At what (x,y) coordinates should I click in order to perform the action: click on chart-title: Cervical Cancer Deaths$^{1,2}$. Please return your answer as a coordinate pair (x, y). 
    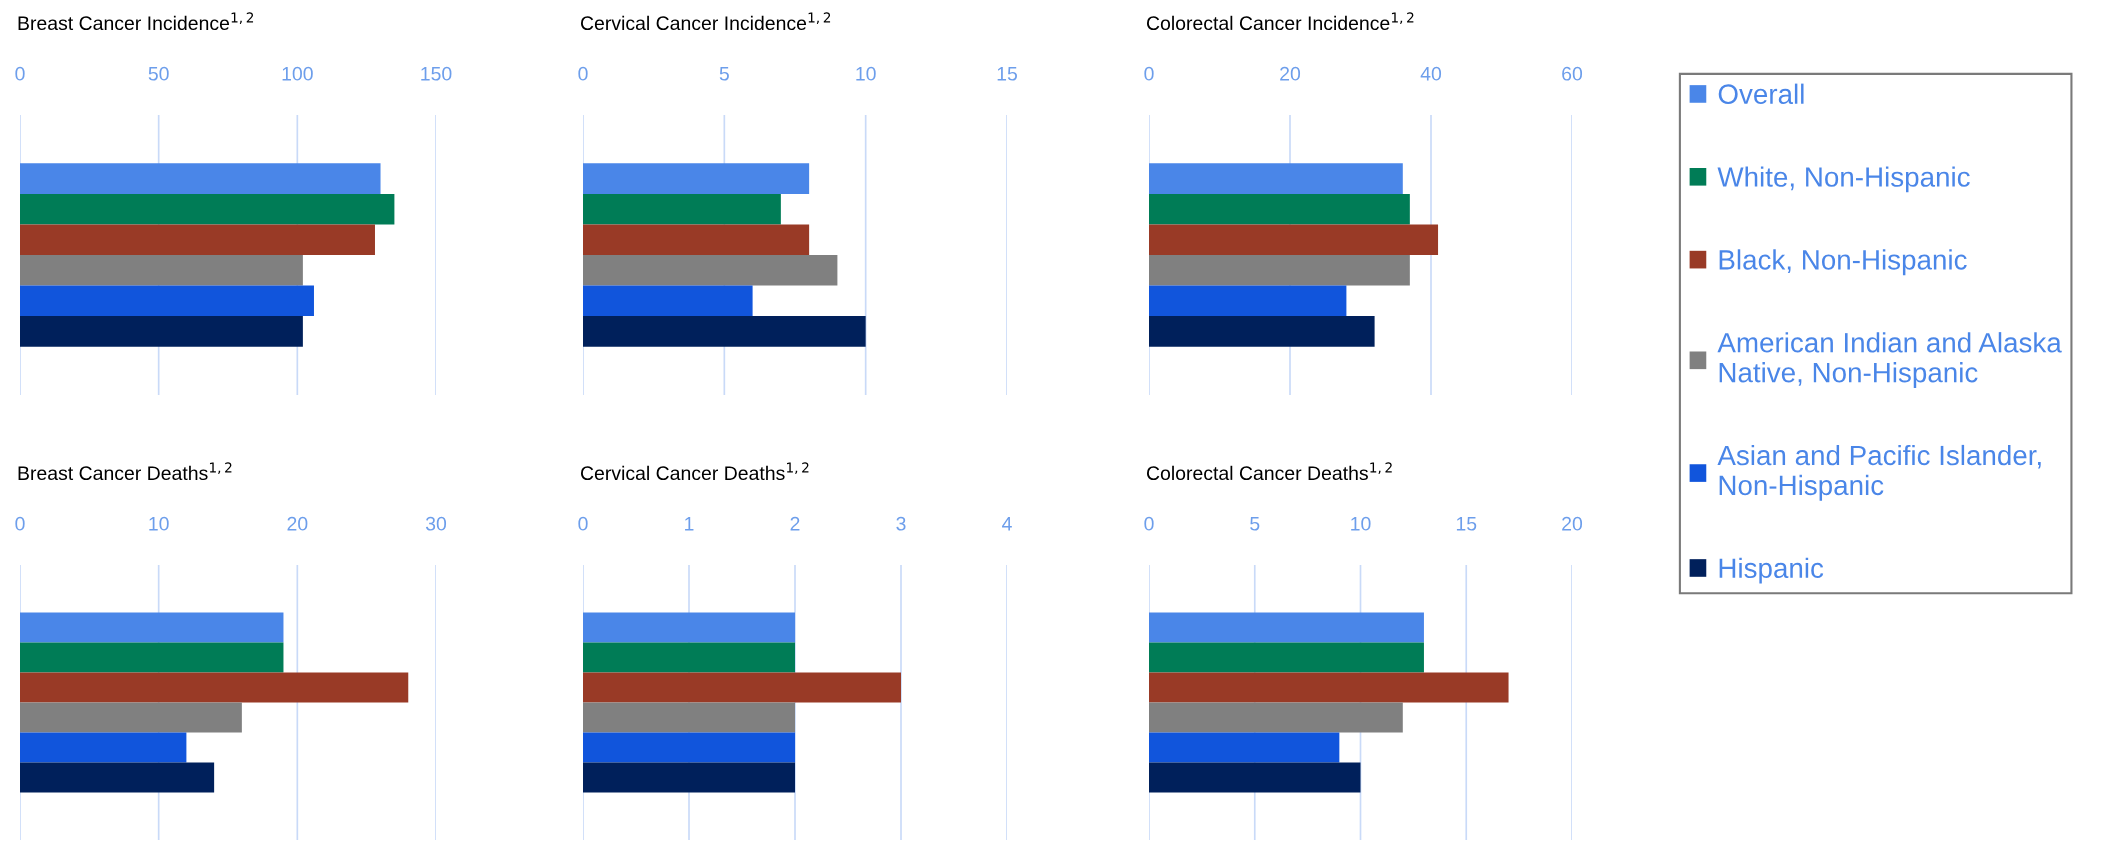
    Looking at the image, I should click on (694, 471).